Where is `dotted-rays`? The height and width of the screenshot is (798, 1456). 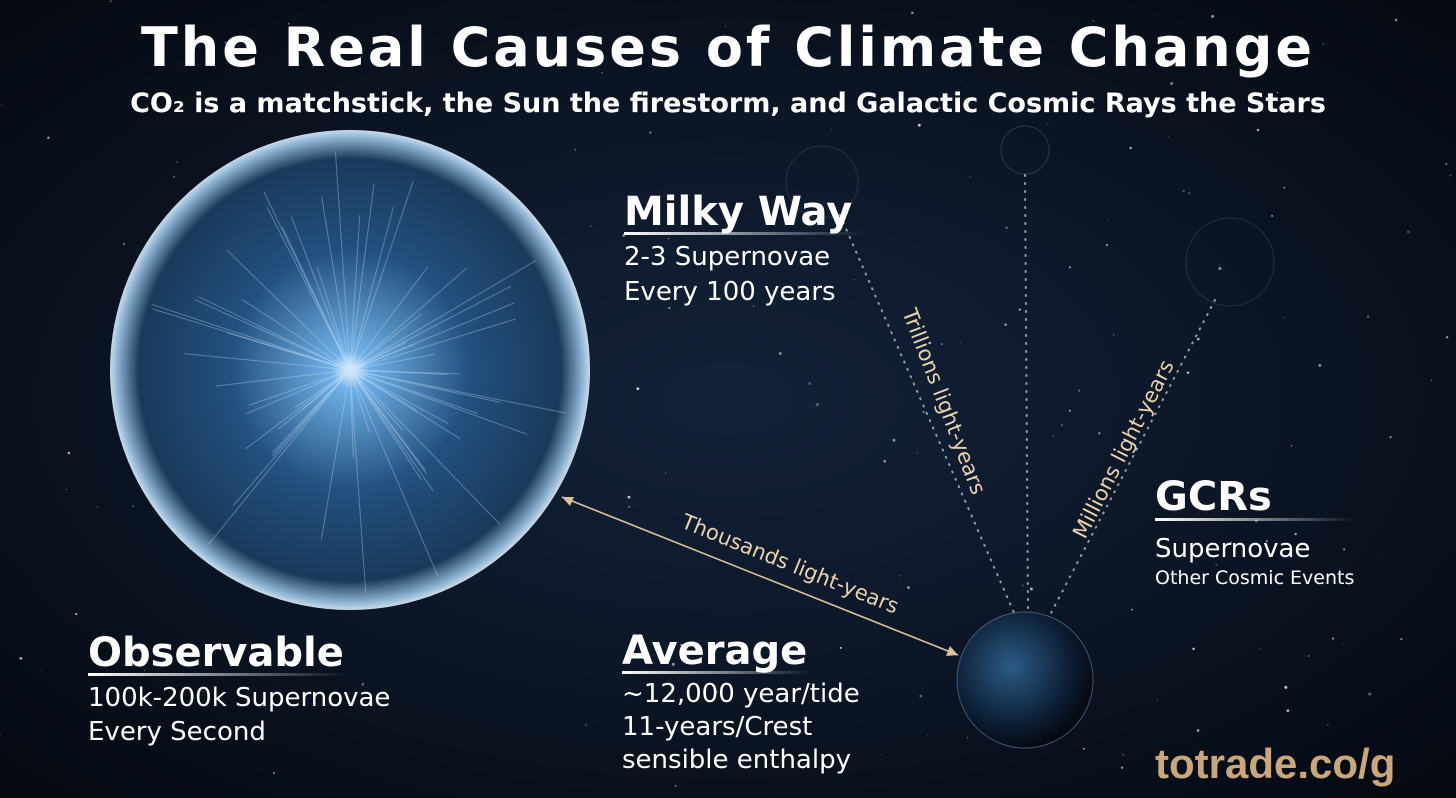
dotted-rays is located at coordinates (1027, 395).